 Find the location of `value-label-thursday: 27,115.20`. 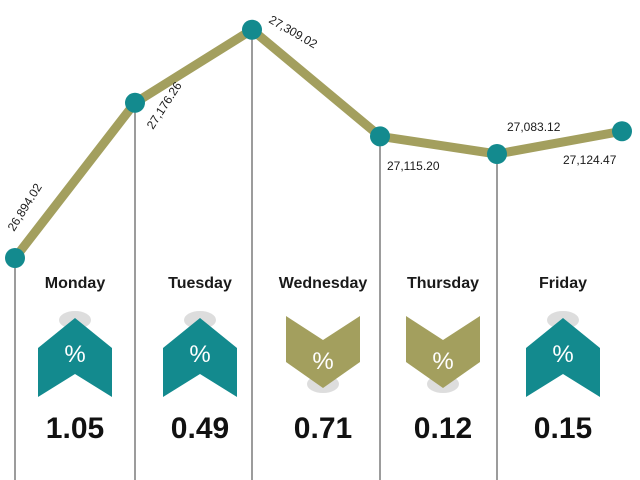

value-label-thursday: 27,115.20 is located at coordinates (413, 166).